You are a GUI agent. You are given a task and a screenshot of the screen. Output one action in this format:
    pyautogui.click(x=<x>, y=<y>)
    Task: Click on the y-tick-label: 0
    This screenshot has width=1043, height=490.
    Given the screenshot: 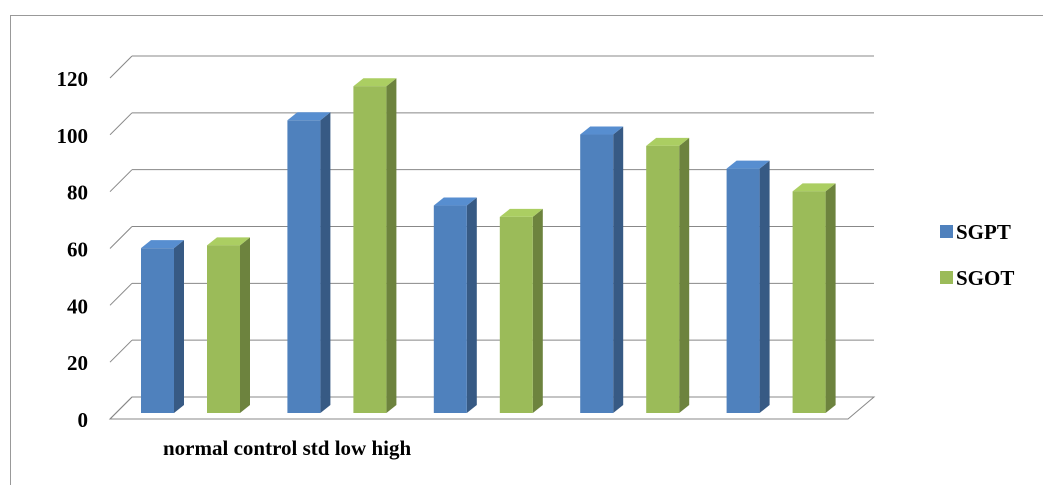 What is the action you would take?
    pyautogui.click(x=83, y=420)
    